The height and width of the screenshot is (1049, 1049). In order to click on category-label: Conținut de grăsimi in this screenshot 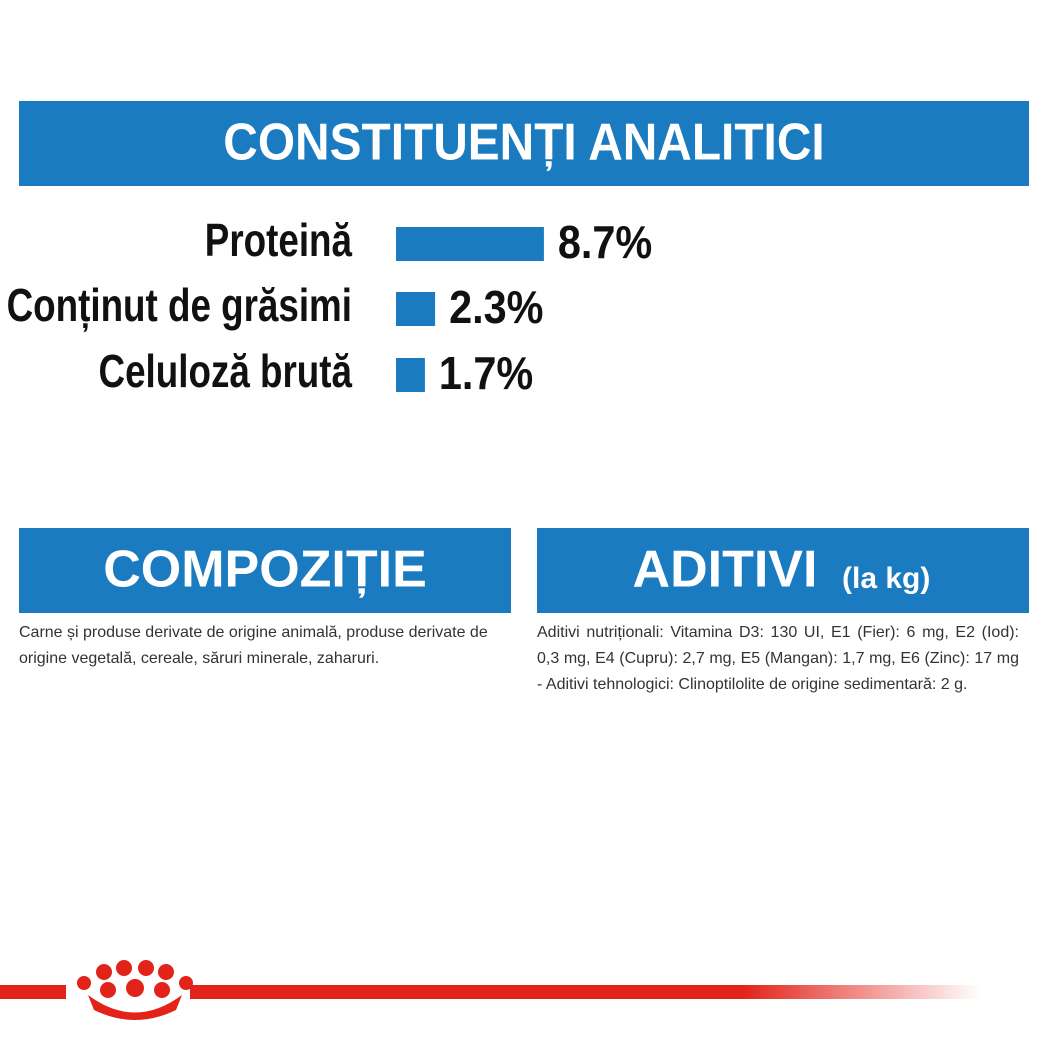, I will do `click(179, 305)`.